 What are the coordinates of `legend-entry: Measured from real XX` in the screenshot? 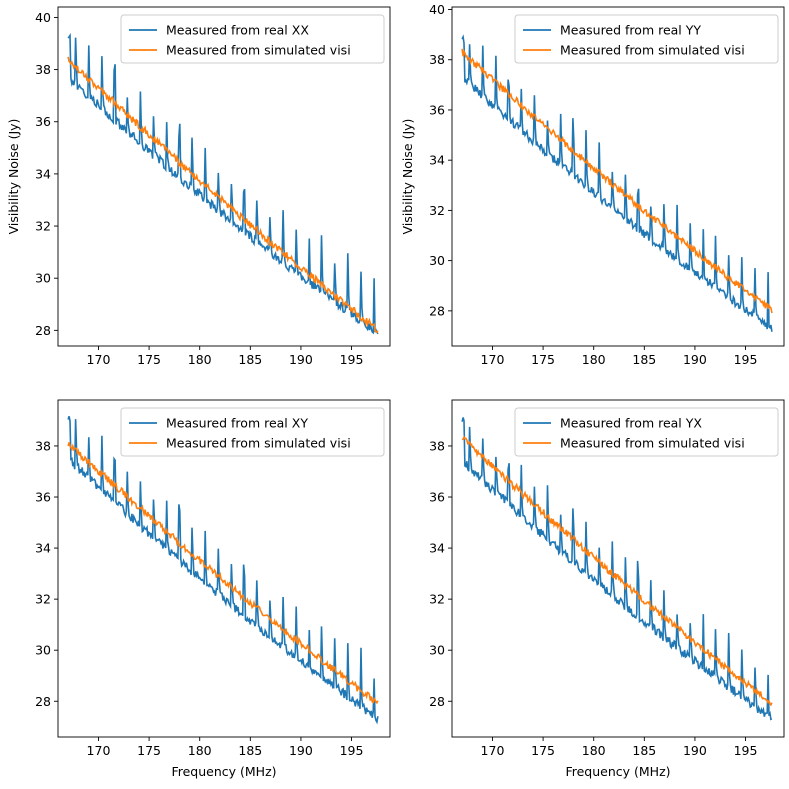 It's located at (237, 30).